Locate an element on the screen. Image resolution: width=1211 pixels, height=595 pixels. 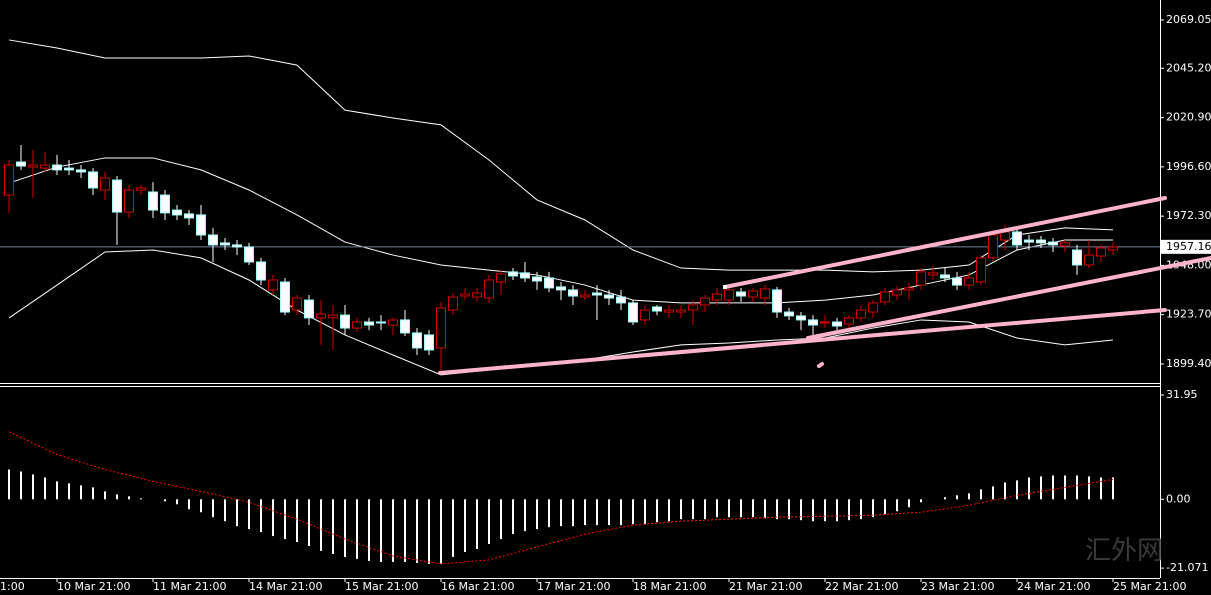
last-price-box is located at coordinates (1186, 246).